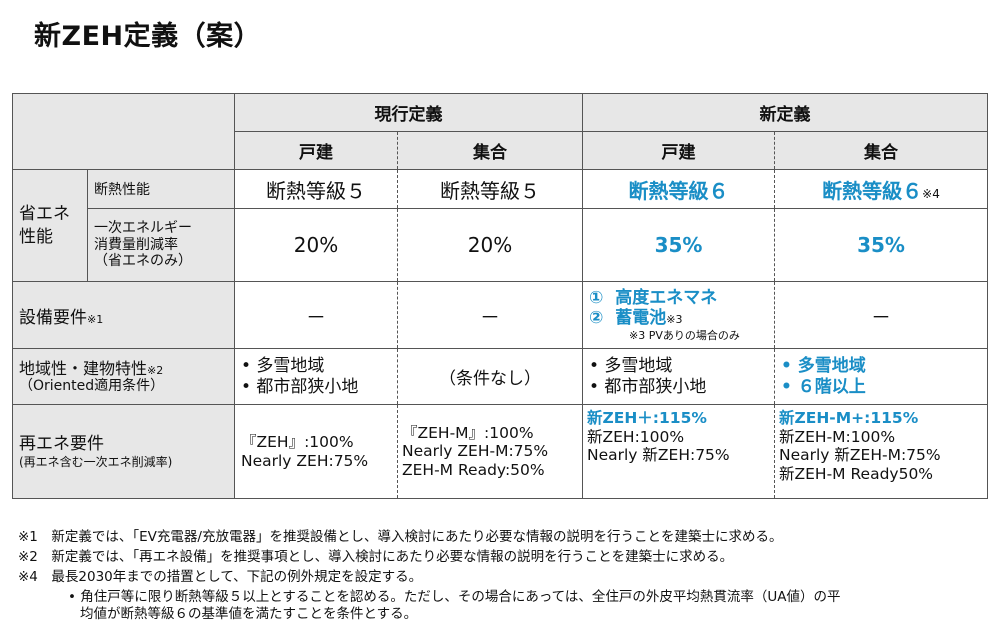 The image size is (1000, 627). I want to click on equipment-item-2-note: ※3, so click(674, 320).